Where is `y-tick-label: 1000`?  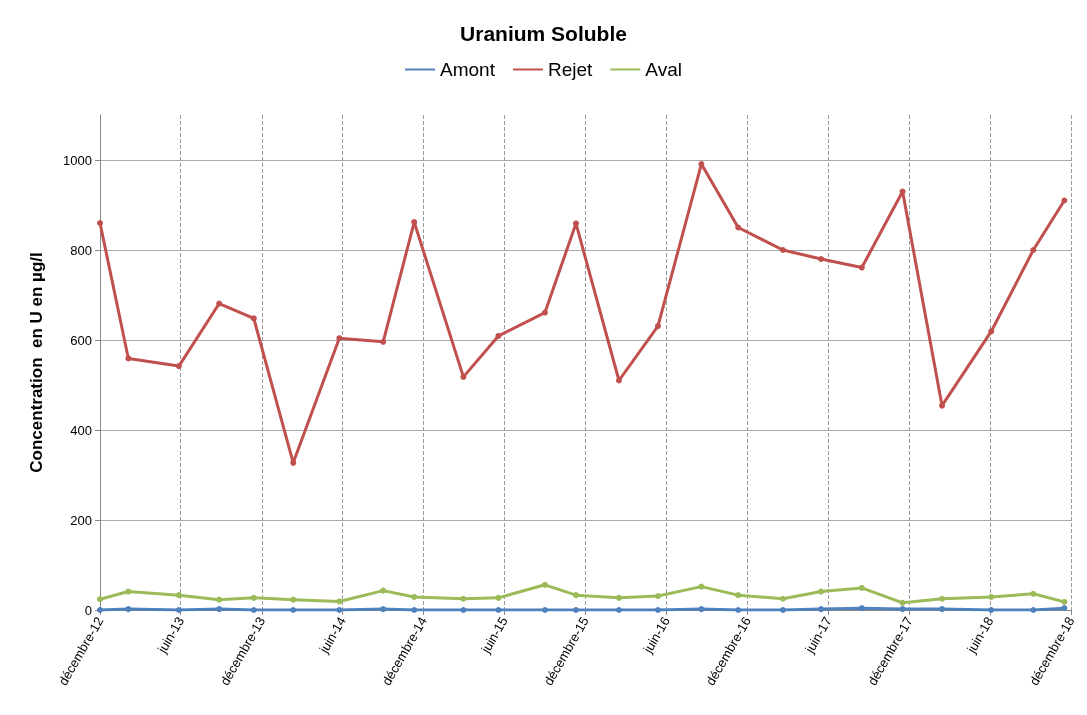 y-tick-label: 1000 is located at coordinates (77, 160).